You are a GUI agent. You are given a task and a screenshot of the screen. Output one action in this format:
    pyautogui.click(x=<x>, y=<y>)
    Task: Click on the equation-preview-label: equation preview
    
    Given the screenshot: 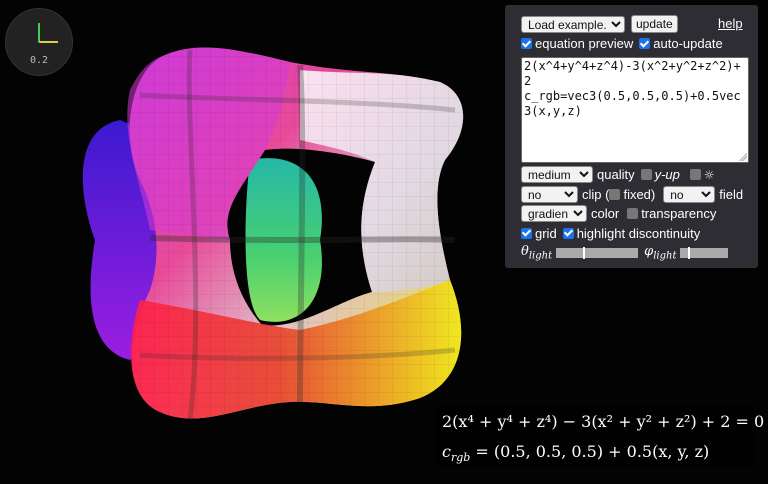 What is the action you would take?
    pyautogui.click(x=584, y=43)
    